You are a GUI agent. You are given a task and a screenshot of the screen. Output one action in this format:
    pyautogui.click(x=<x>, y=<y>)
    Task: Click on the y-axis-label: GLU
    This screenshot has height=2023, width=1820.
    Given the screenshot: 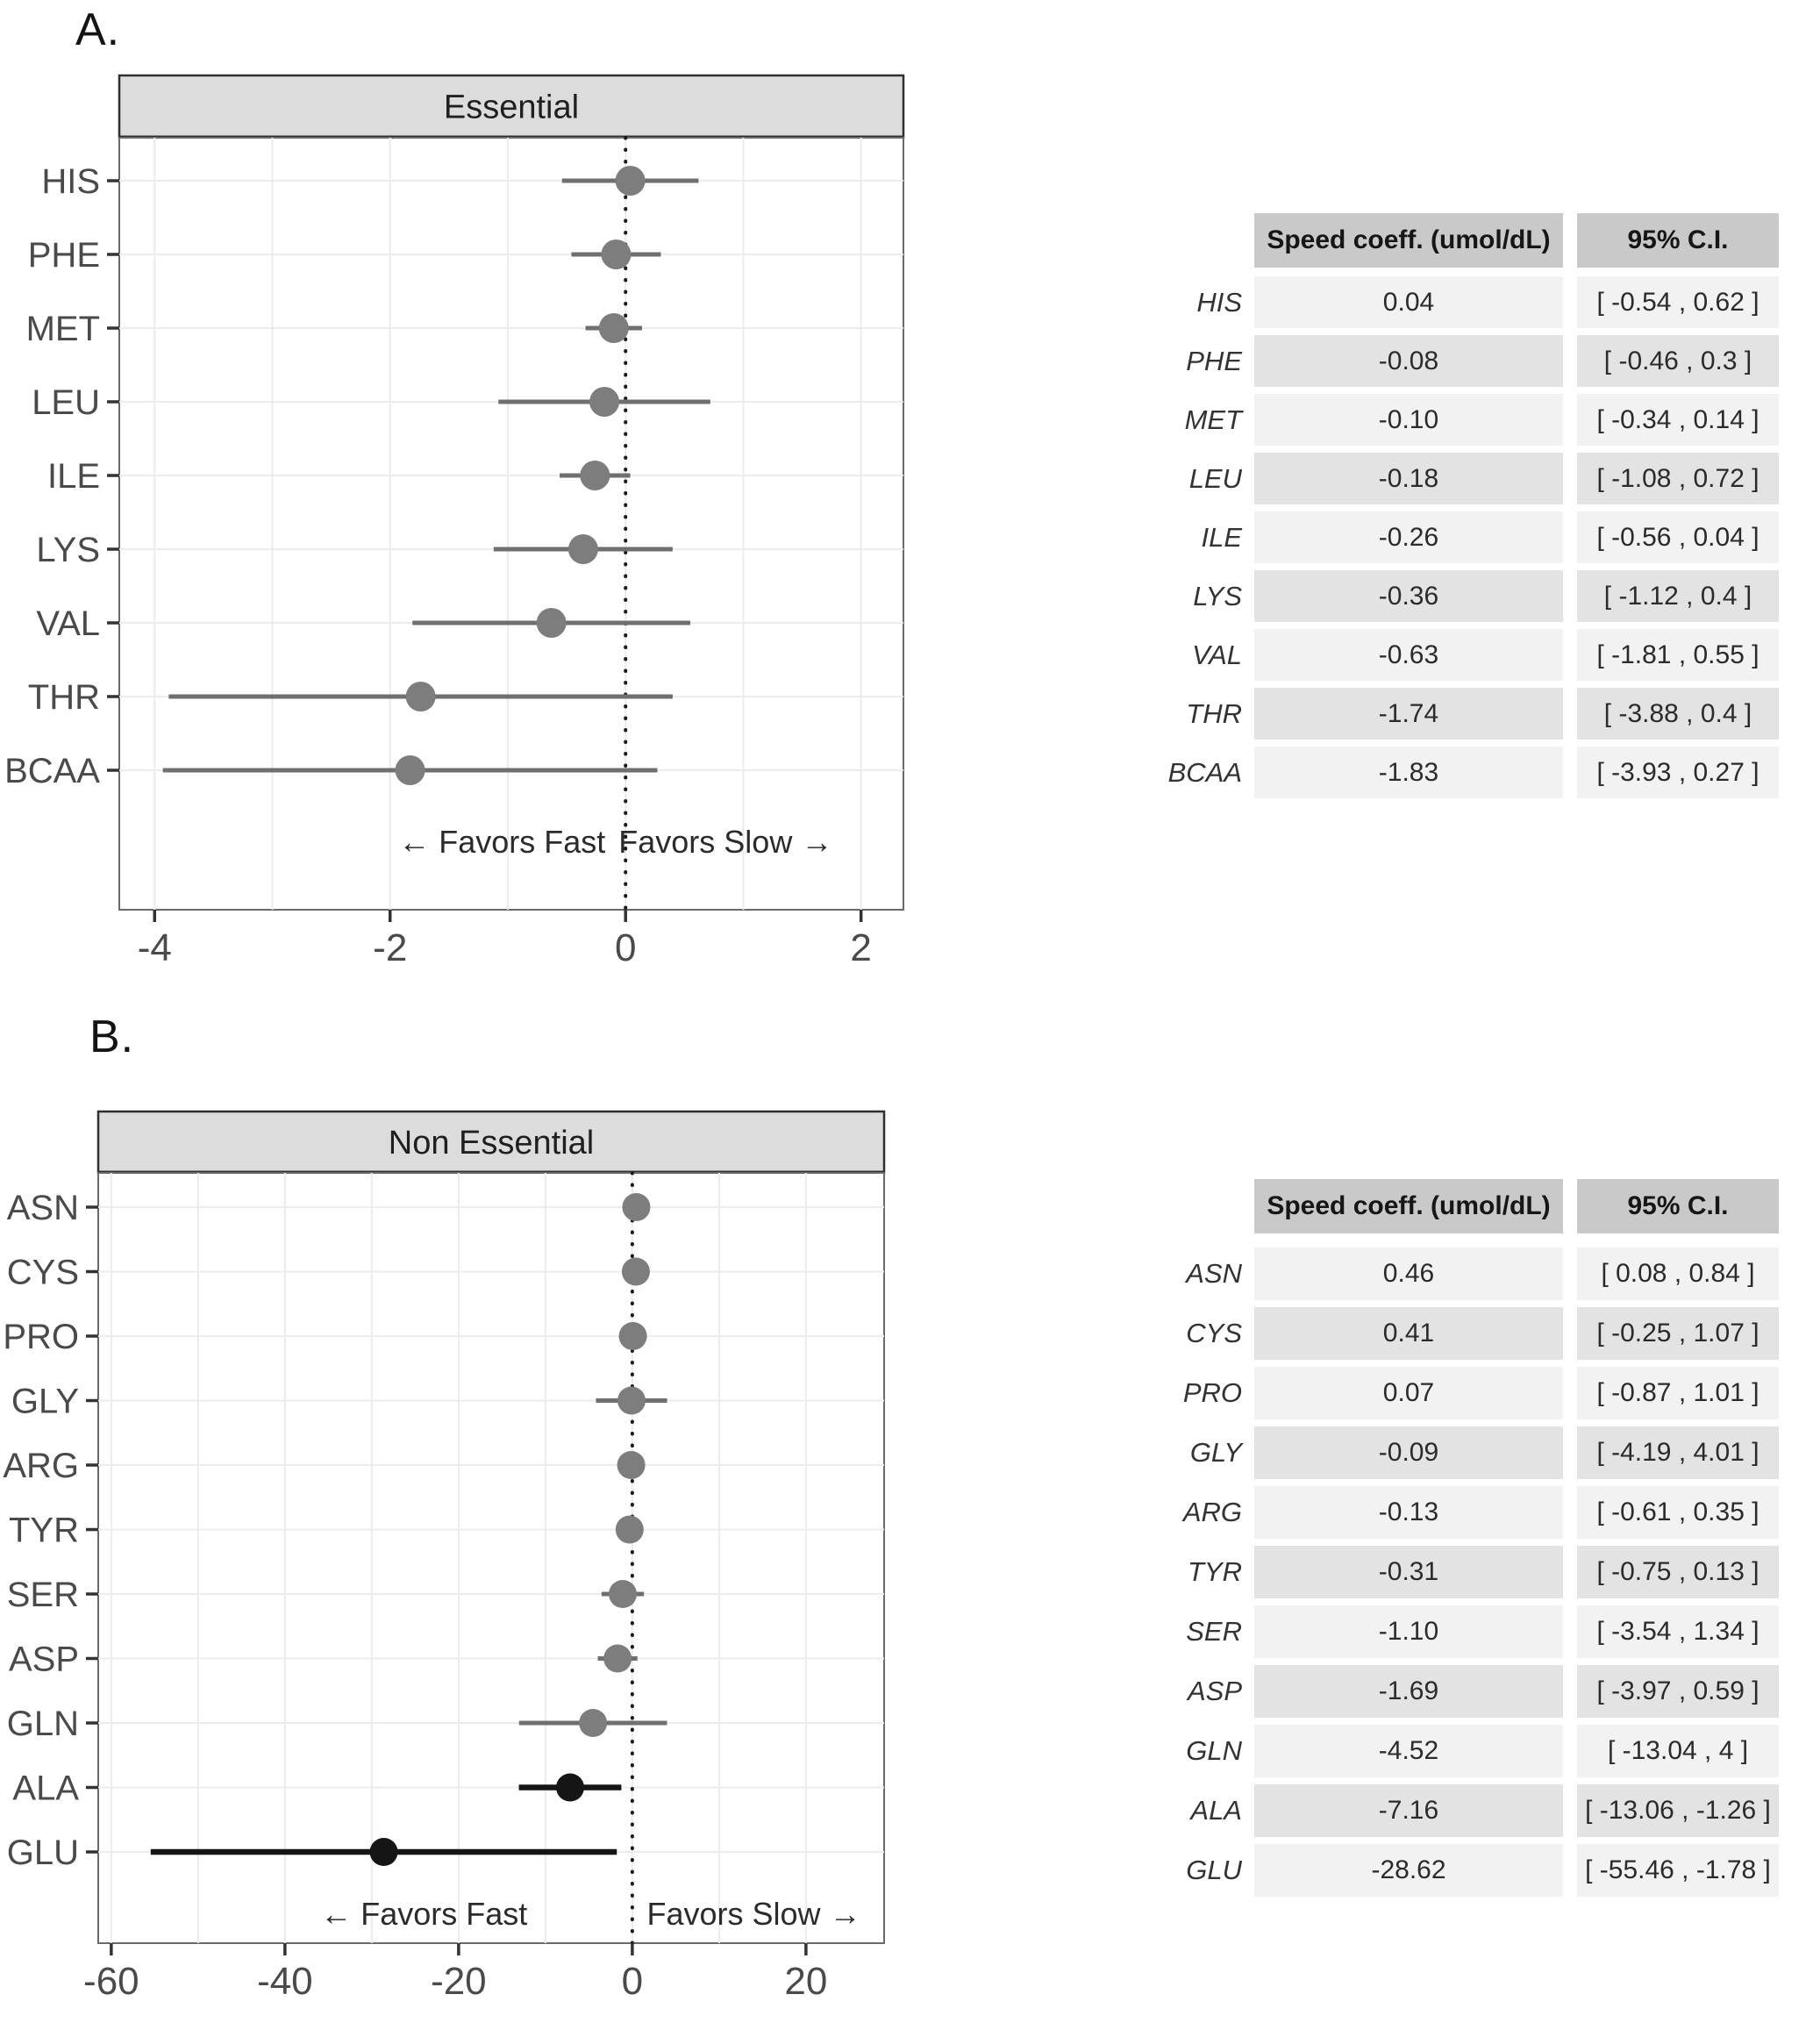 What is the action you would take?
    pyautogui.click(x=43, y=1853)
    